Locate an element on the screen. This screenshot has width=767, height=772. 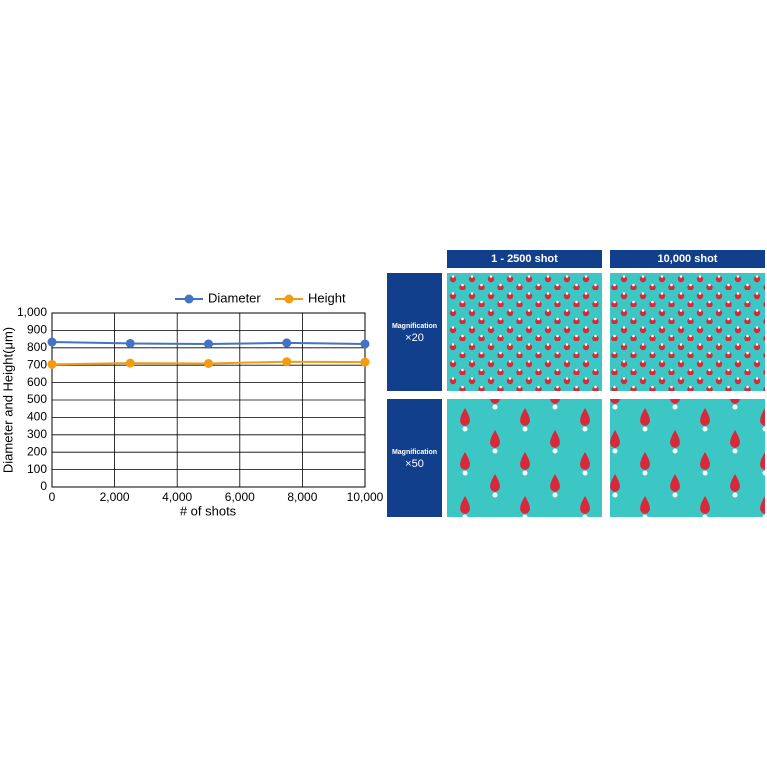
legend-label: Height is located at coordinates (327, 297).